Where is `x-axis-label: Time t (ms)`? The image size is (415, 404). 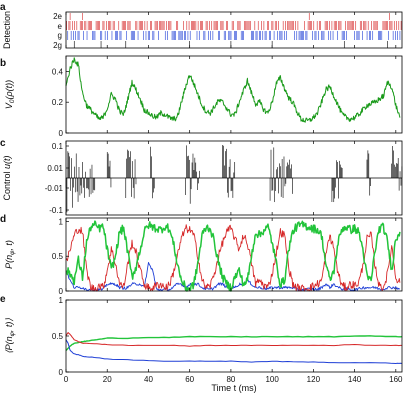
x-axis-label: Time t (ms) is located at coordinates (233, 388).